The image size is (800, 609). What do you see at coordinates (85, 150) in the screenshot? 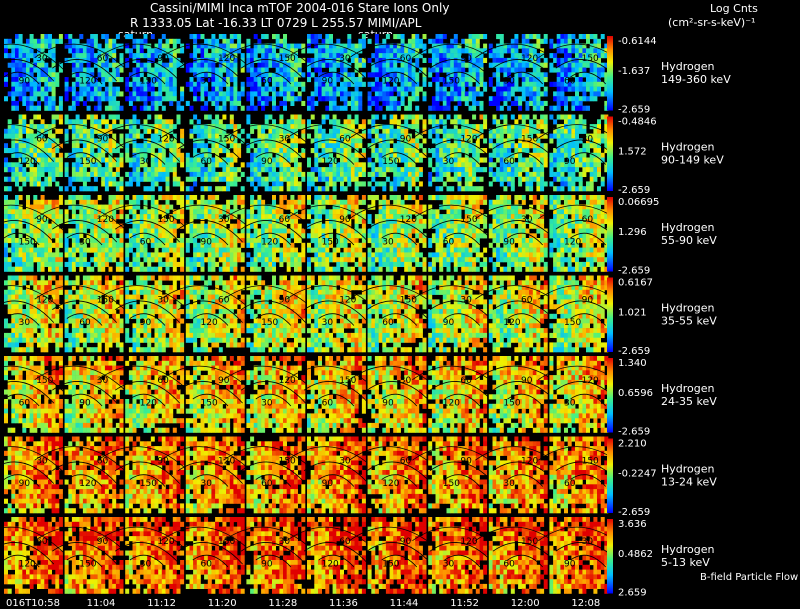
I see `contour-line` at bounding box center [85, 150].